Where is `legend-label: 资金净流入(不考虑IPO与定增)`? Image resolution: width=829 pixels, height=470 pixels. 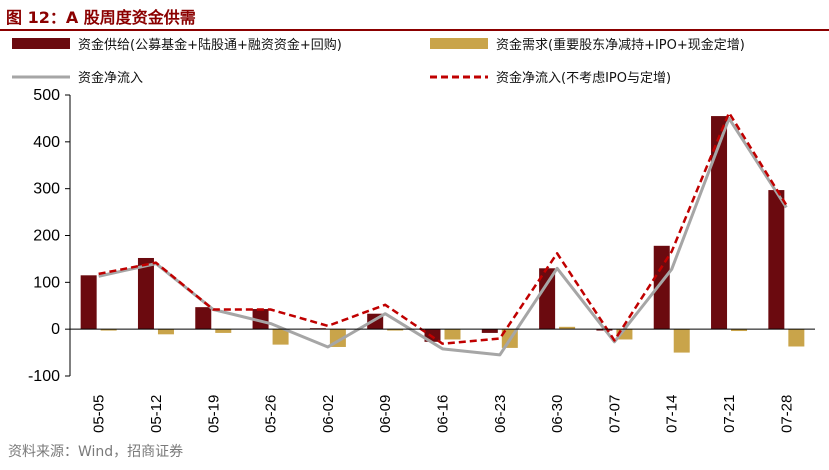 legend-label: 资金净流入(不考虑IPO与定增) is located at coordinates (583, 78).